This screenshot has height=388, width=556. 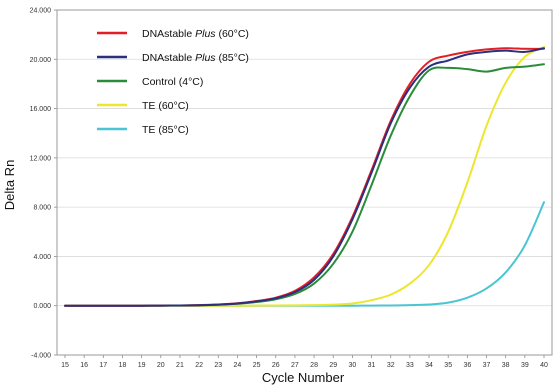 What do you see at coordinates (218, 365) in the screenshot?
I see `x-tick-label: 23` at bounding box center [218, 365].